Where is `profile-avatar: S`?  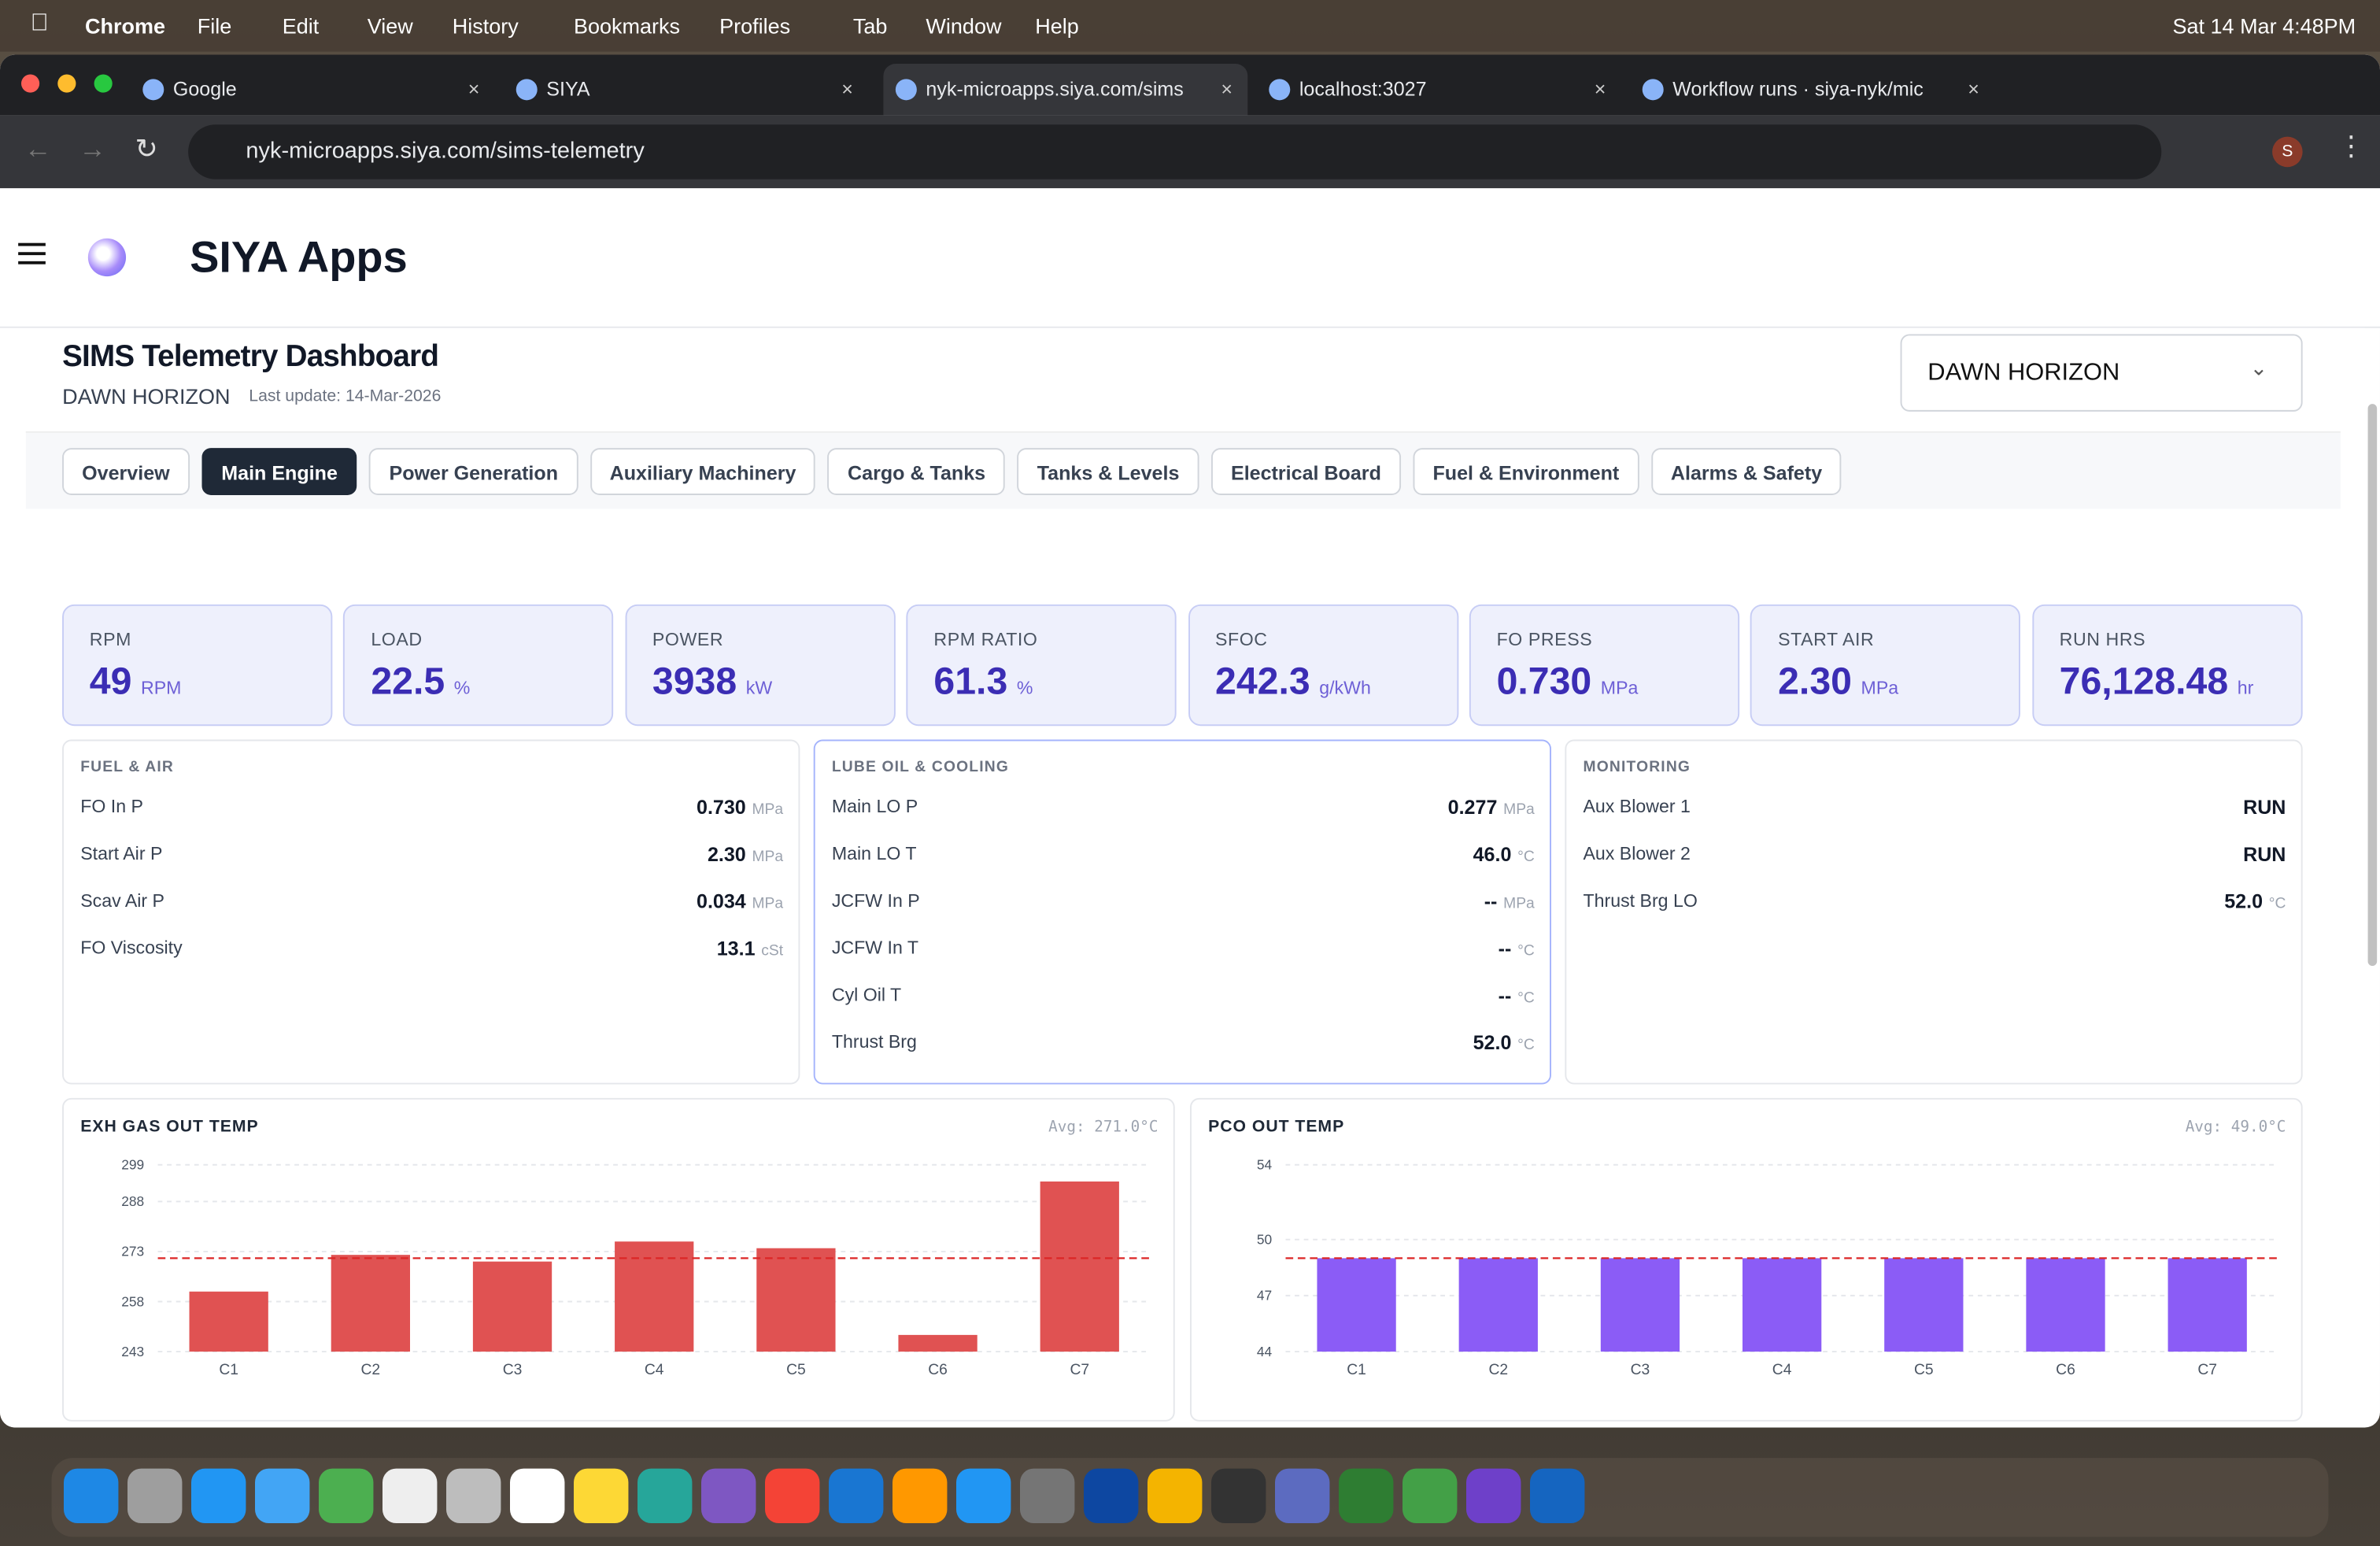
profile-avatar: S is located at coordinates (2287, 152).